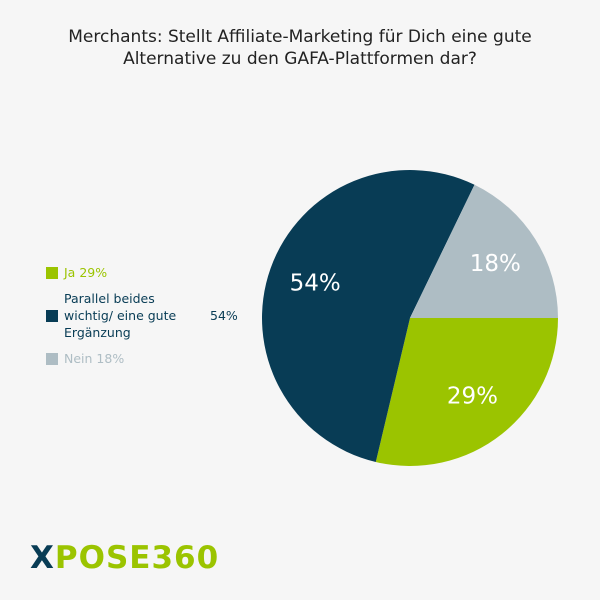  What do you see at coordinates (137, 558) in the screenshot?
I see `logo-text: POSE360` at bounding box center [137, 558].